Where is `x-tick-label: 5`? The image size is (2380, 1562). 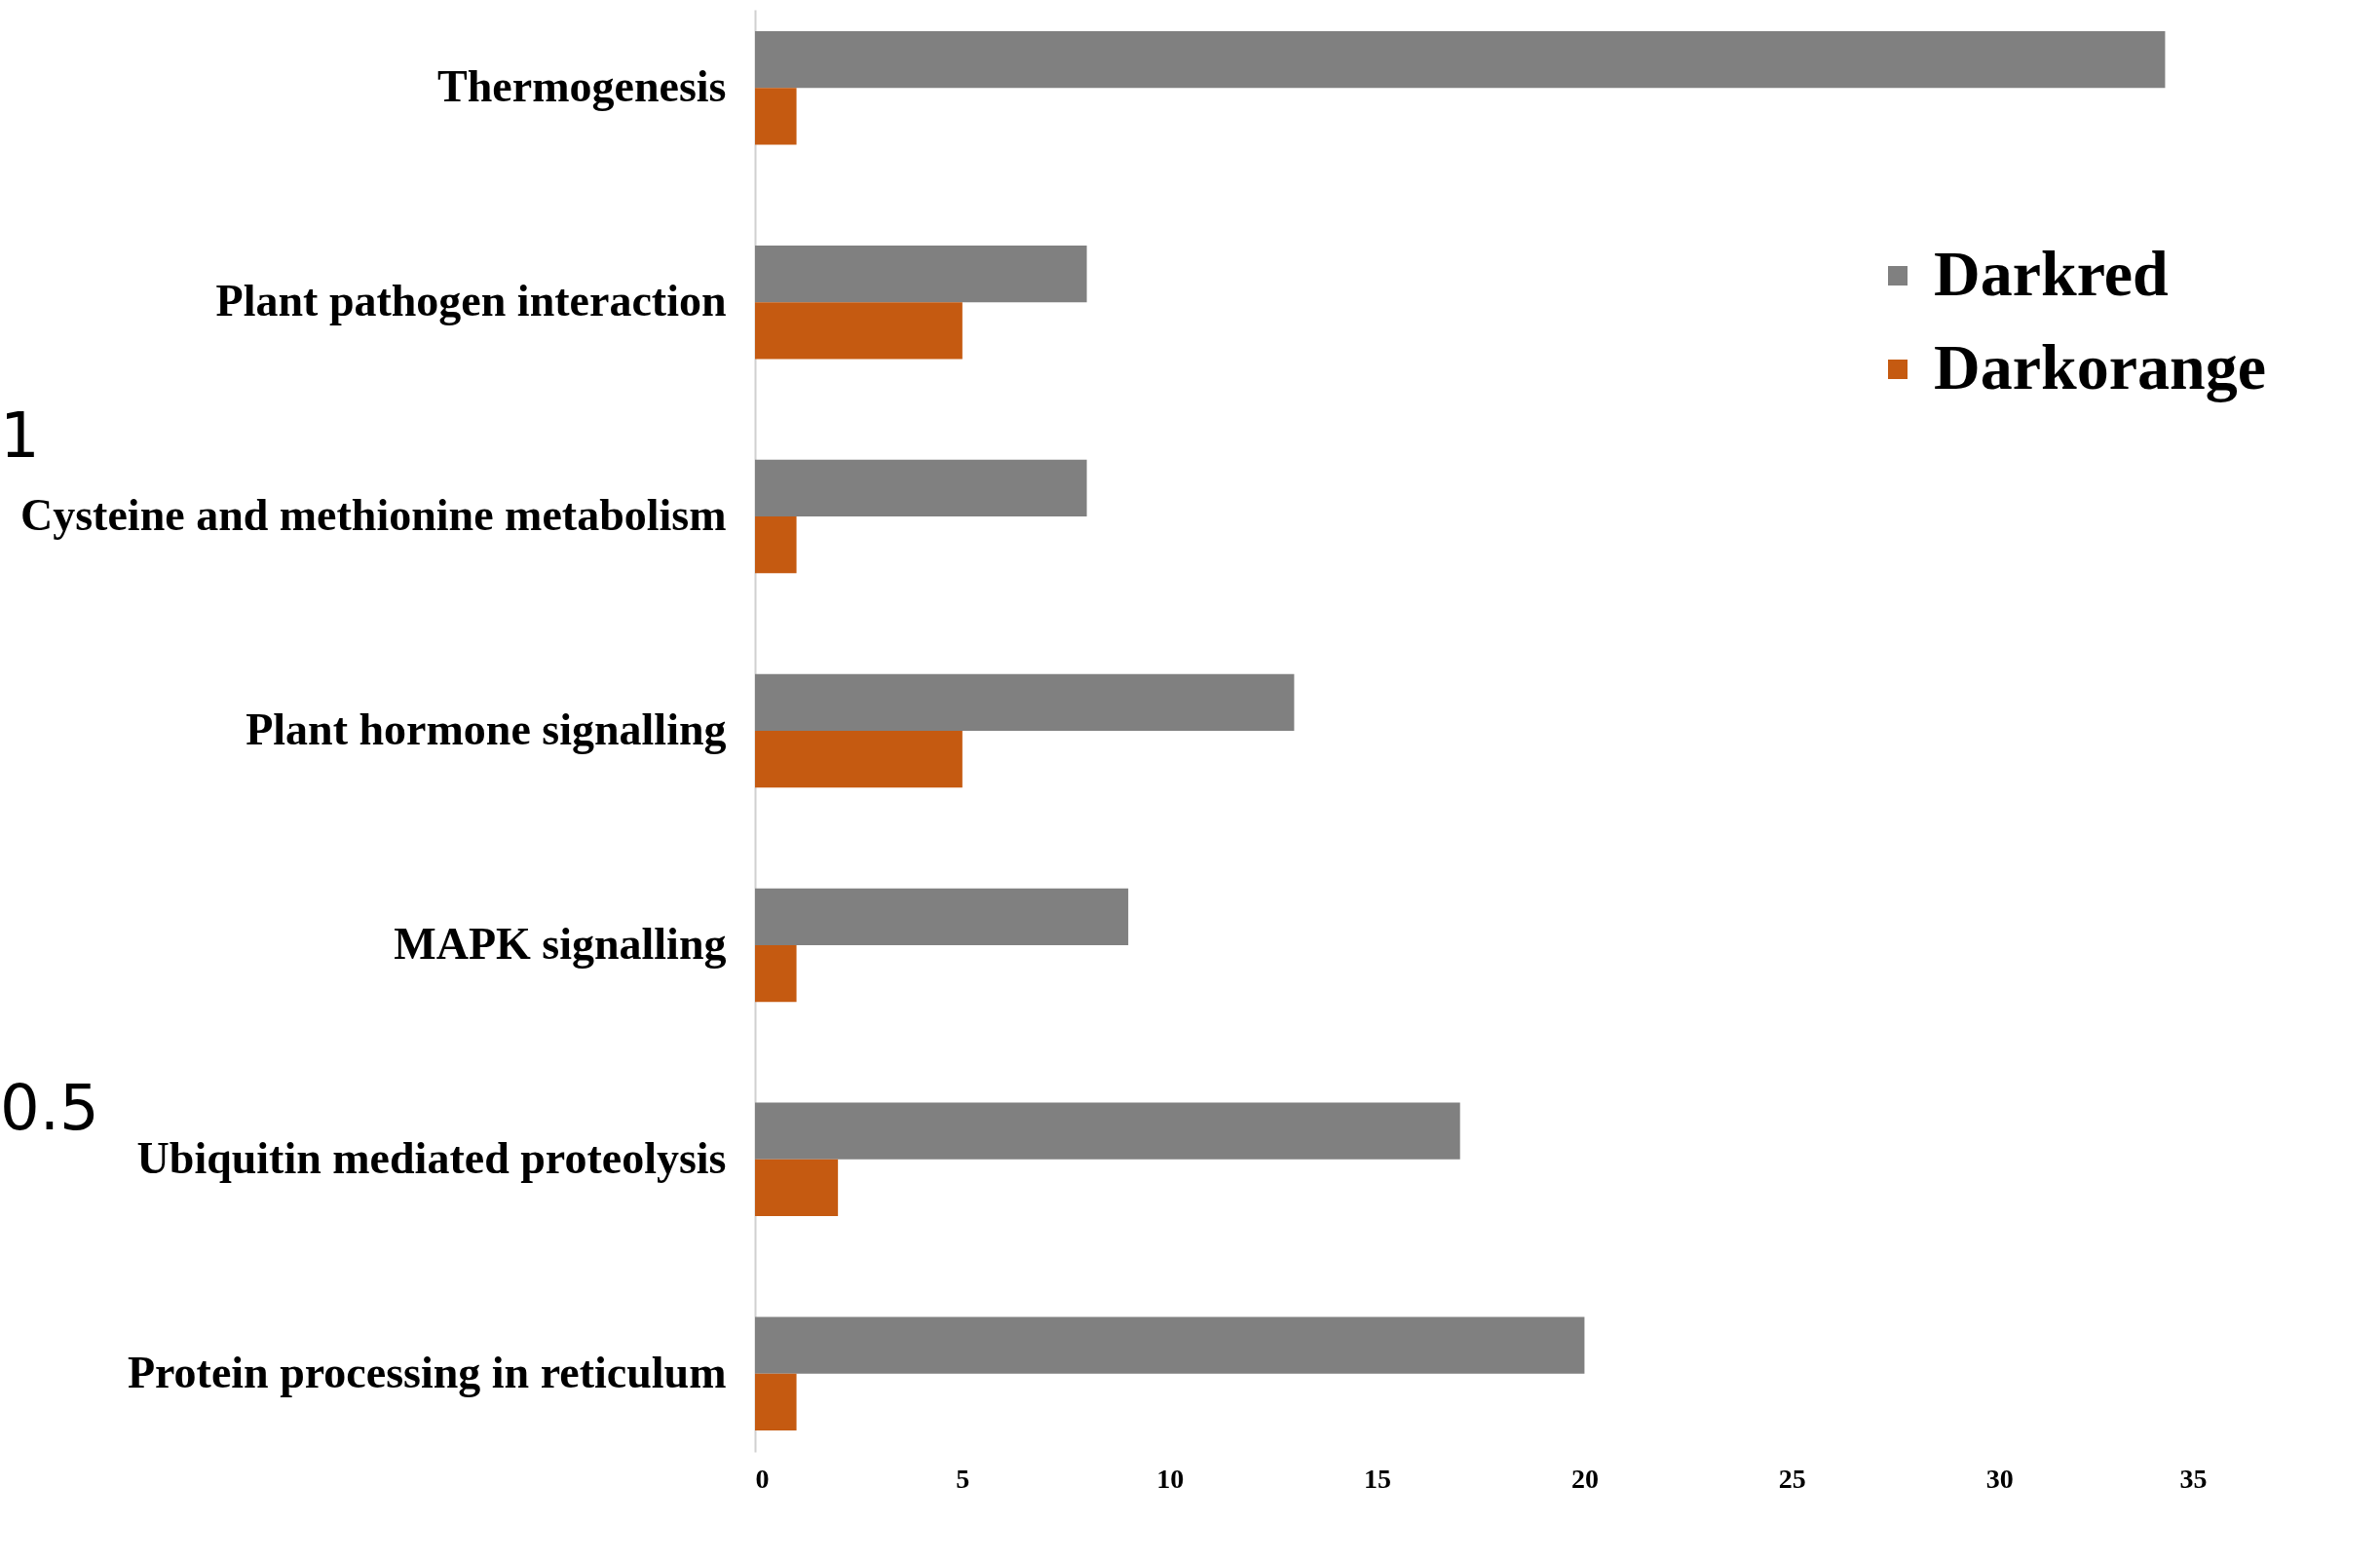 x-tick-label: 5 is located at coordinates (963, 1479).